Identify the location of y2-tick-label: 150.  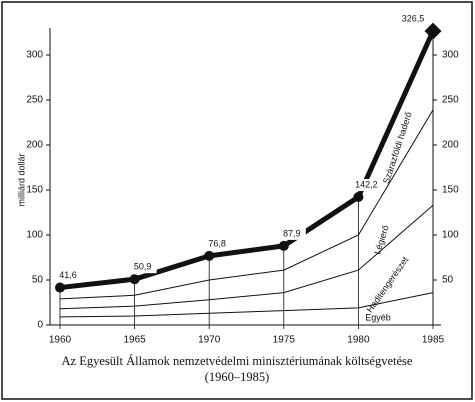
(450, 190).